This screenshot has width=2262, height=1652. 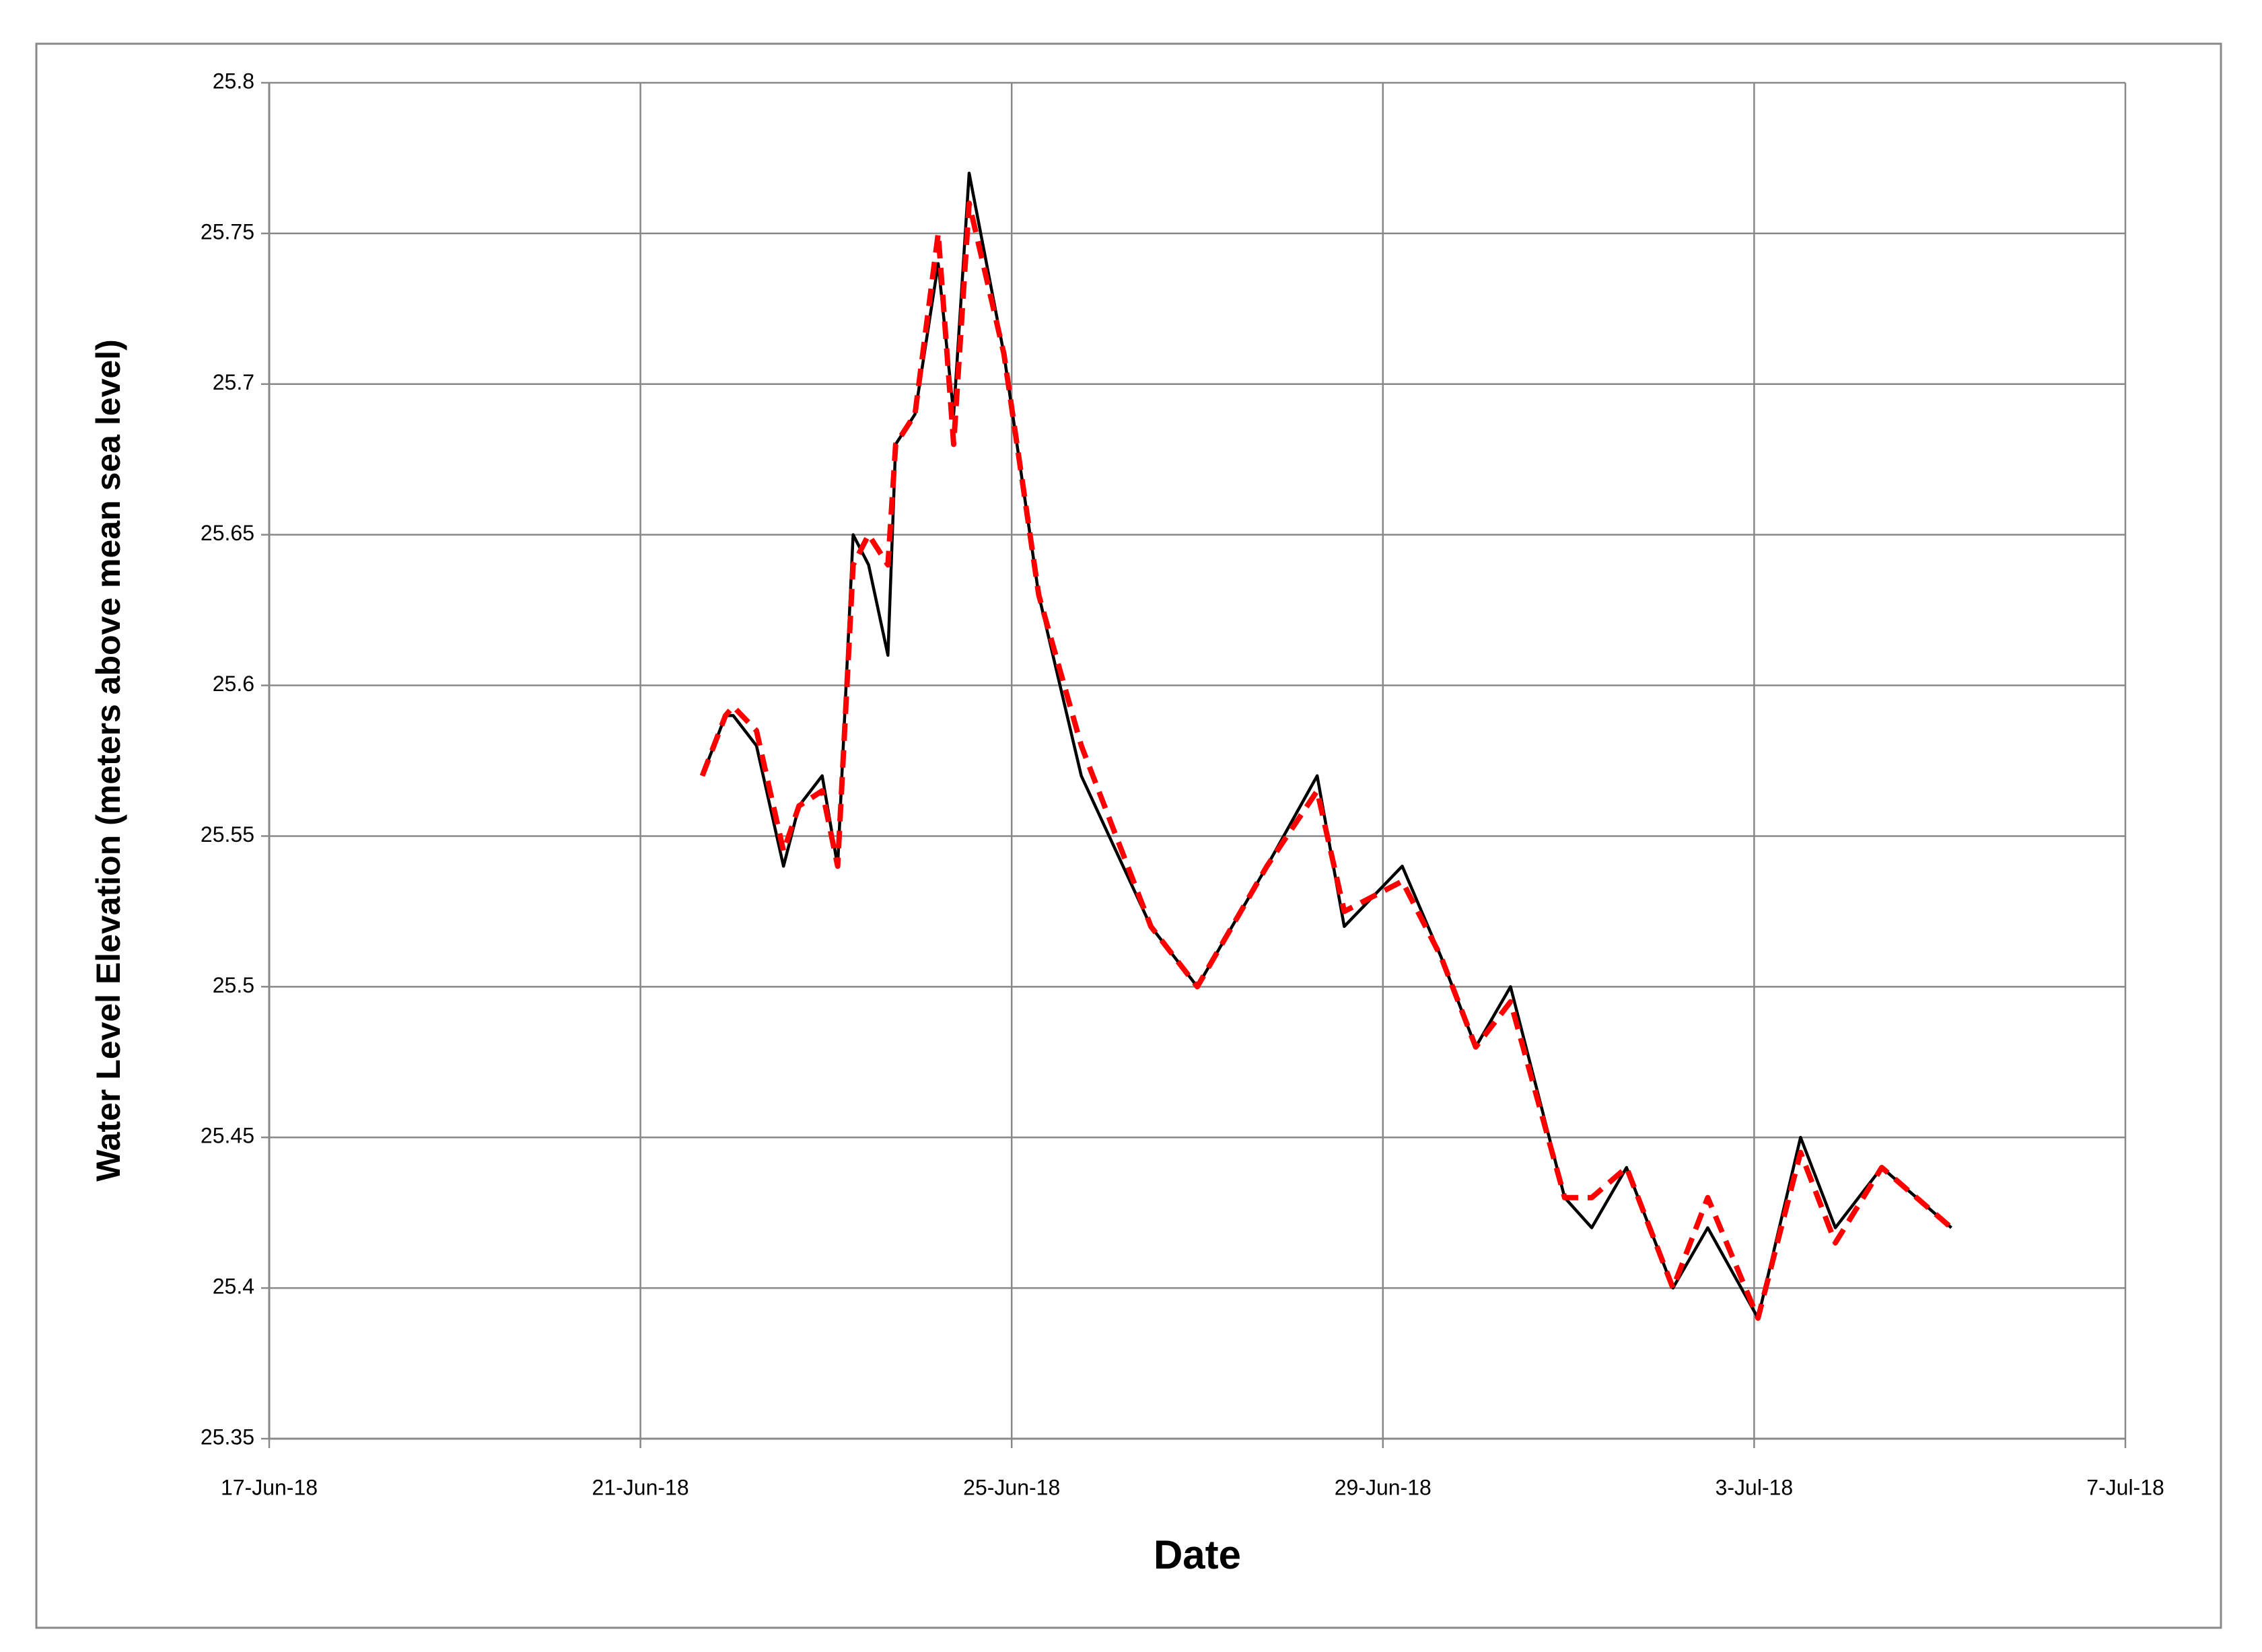 What do you see at coordinates (1197, 1554) in the screenshot?
I see `x-axis-title: Date` at bounding box center [1197, 1554].